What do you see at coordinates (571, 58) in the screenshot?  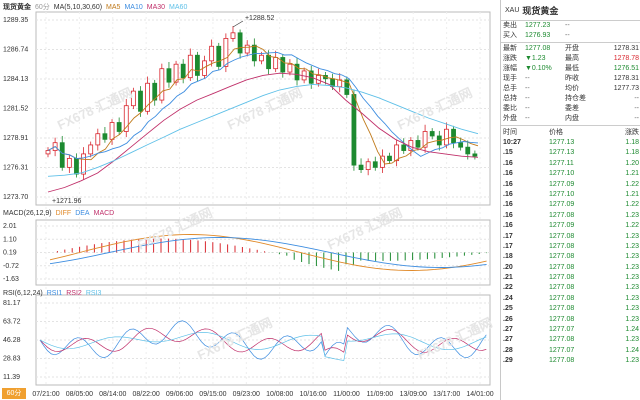 I see `chg-row: 涨跌 ▼1.23 最高 1278.78` at bounding box center [571, 58].